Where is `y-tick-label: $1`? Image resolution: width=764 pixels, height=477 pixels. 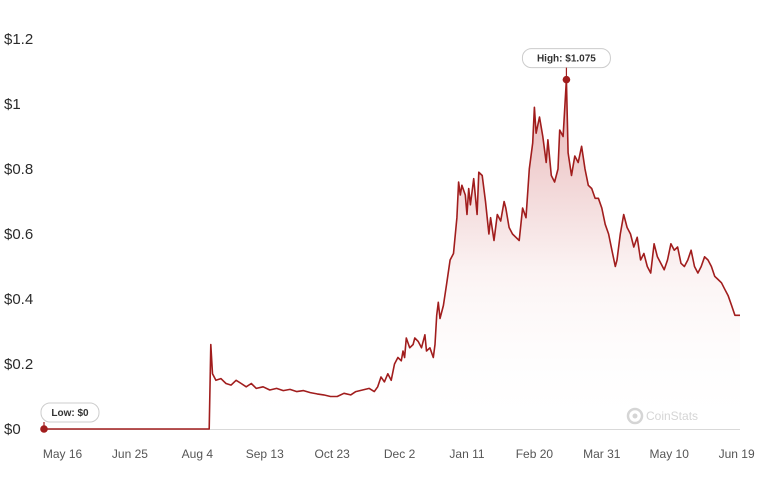 y-tick-label: $1 is located at coordinates (12, 104).